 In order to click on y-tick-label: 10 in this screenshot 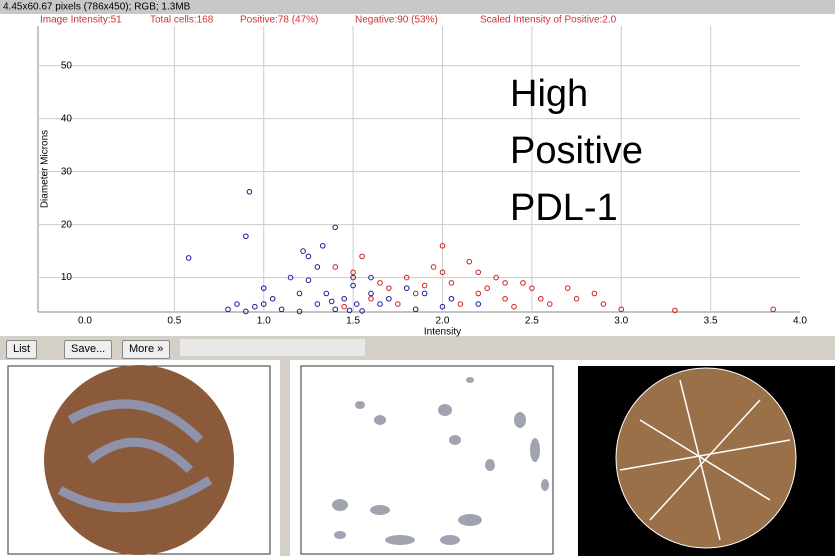, I will do `click(67, 277)`.